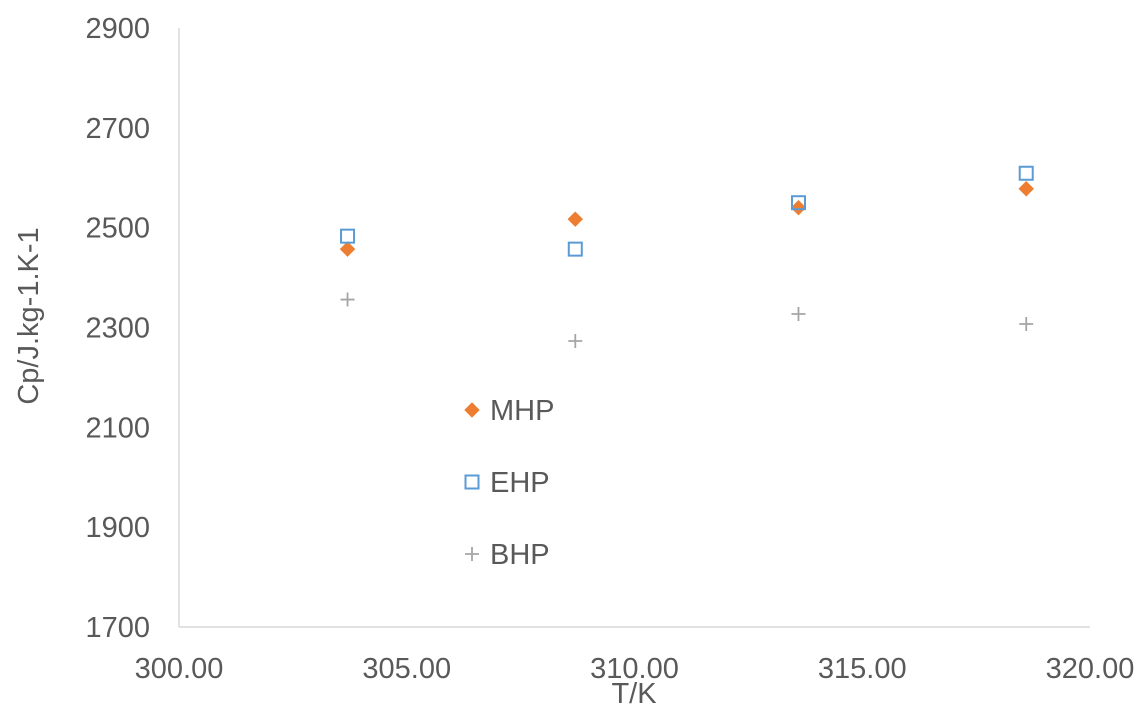  Describe the element at coordinates (117, 229) in the screenshot. I see `y-tick-label: 2500` at that location.